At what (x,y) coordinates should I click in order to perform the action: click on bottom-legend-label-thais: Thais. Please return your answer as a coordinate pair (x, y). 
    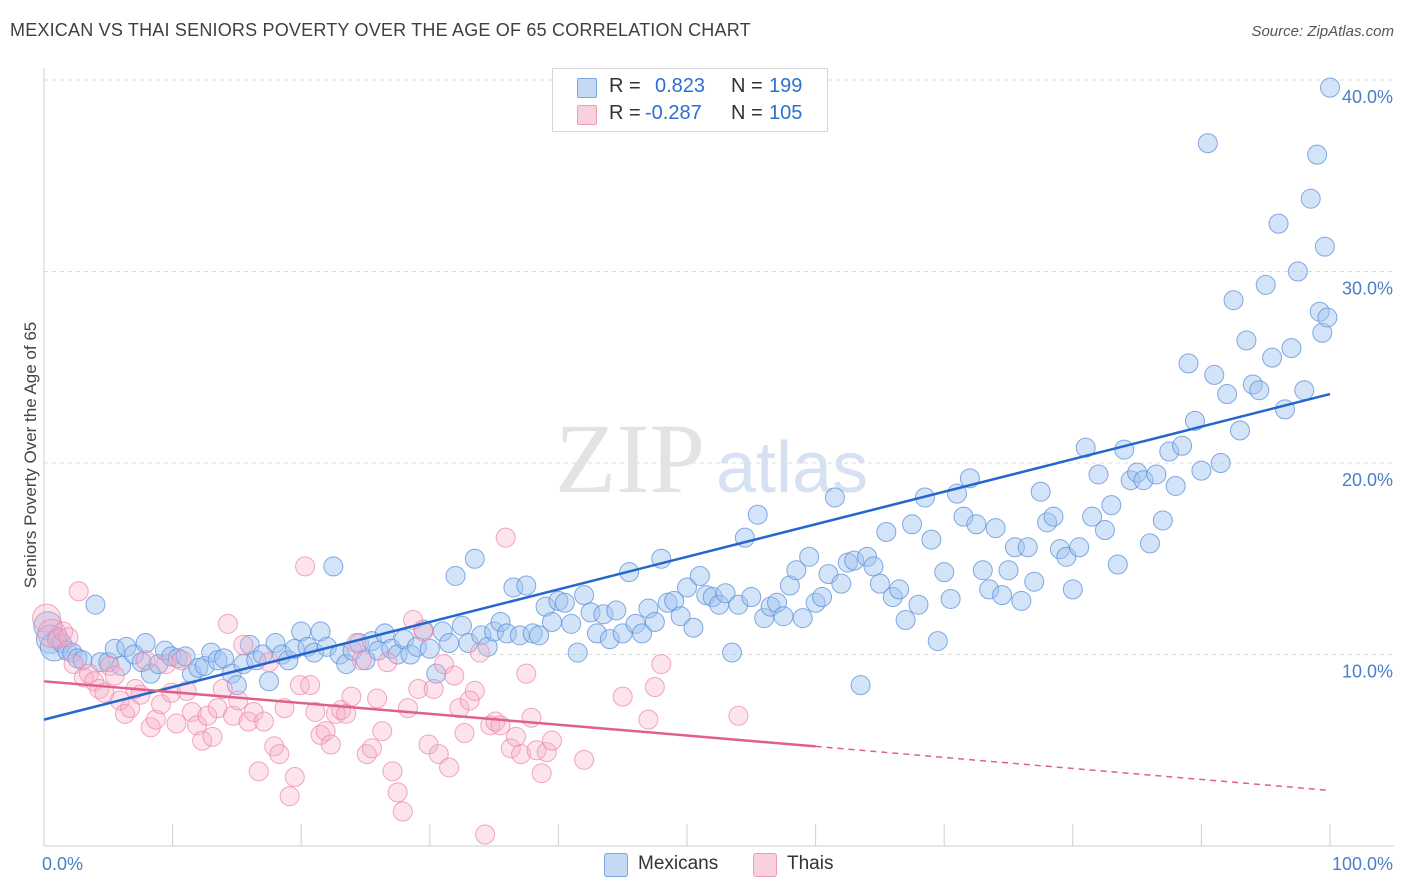
    Looking at the image, I should click on (810, 863).